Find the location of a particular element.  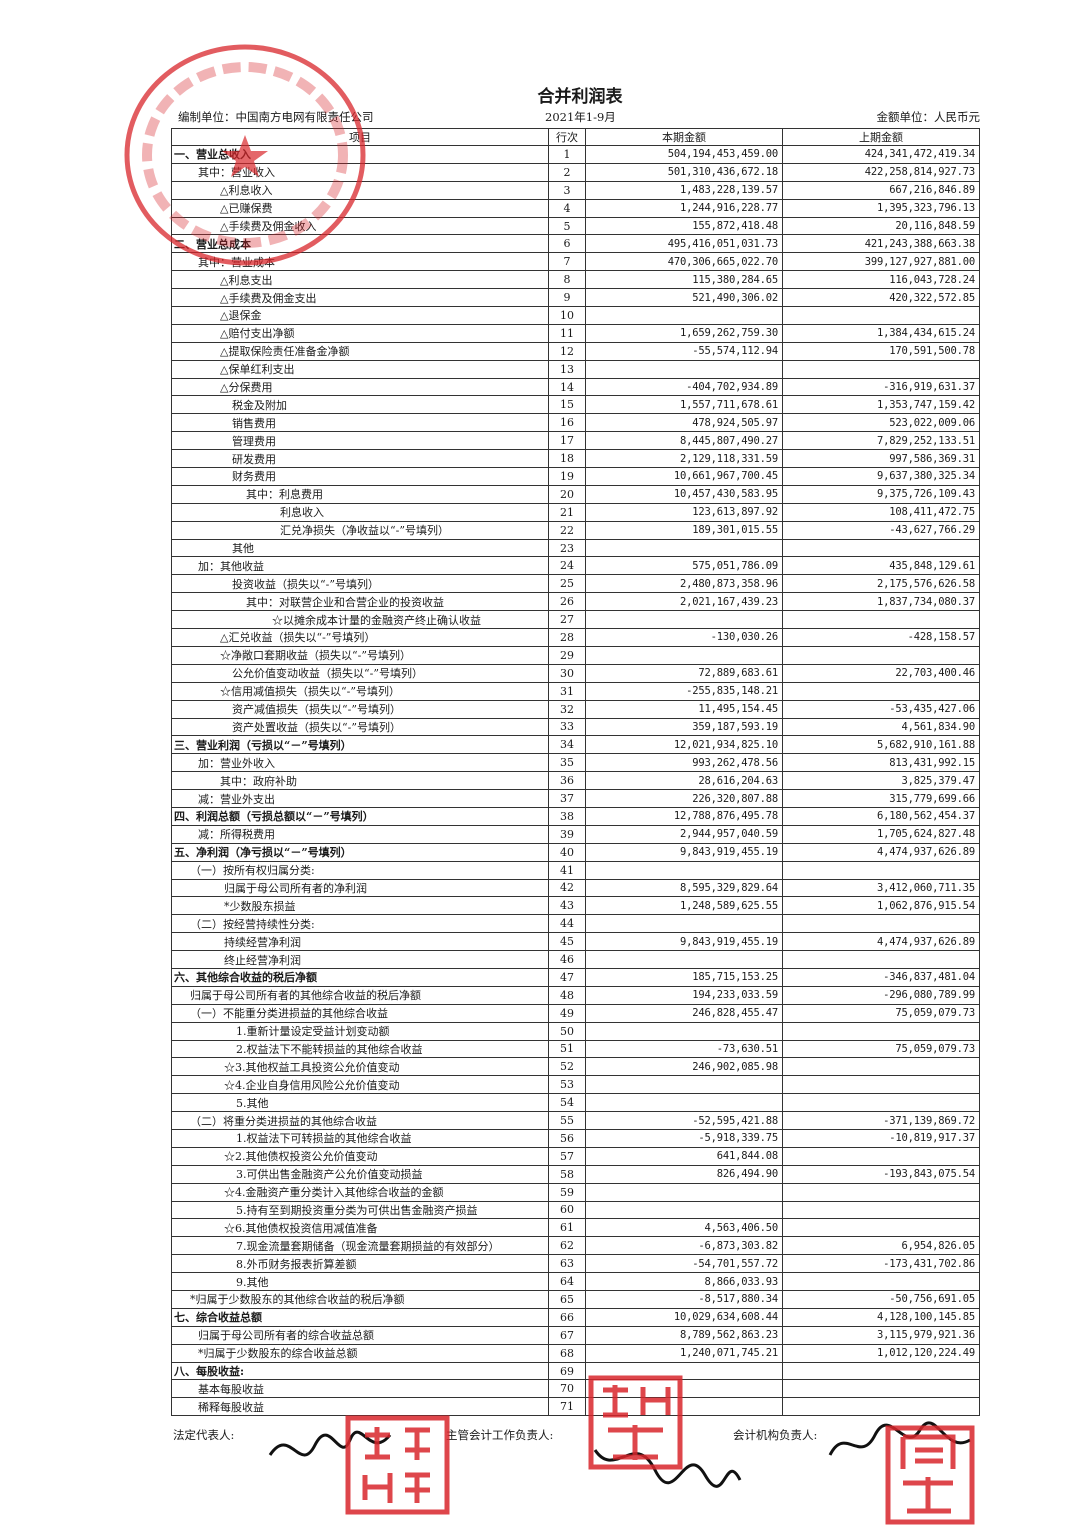

table-row: 加：营业外收入 35 993,262,478.56 813,431,992.15 is located at coordinates (575, 763).